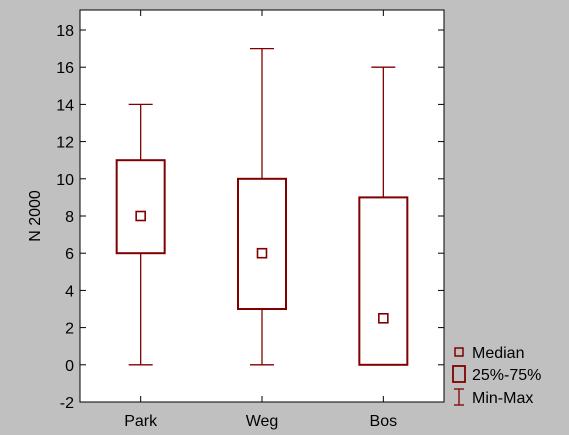 Image resolution: width=569 pixels, height=435 pixels. What do you see at coordinates (35, 216) in the screenshot?
I see `y-axis-title: N 2000` at bounding box center [35, 216].